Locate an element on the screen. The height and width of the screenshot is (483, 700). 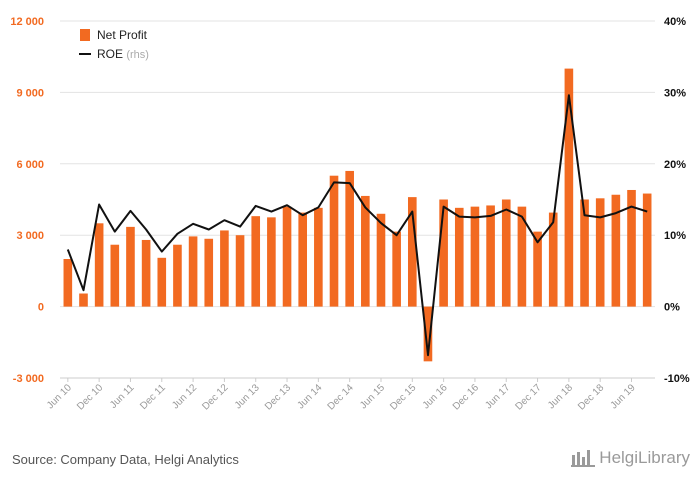
x-tick-label: Jun 10 is located at coordinates (59, 396).